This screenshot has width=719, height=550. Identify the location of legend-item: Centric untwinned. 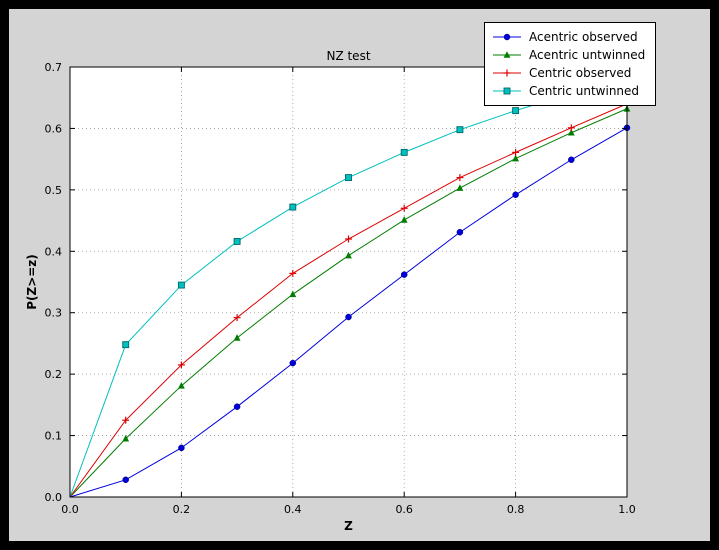
(568, 91).